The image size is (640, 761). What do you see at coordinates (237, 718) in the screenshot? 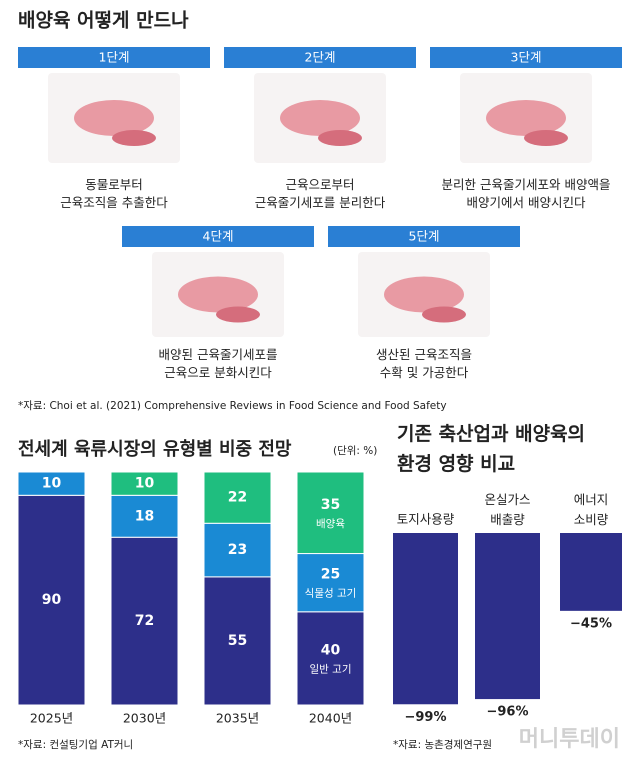
I see `x-tick-label: 2035년` at bounding box center [237, 718].